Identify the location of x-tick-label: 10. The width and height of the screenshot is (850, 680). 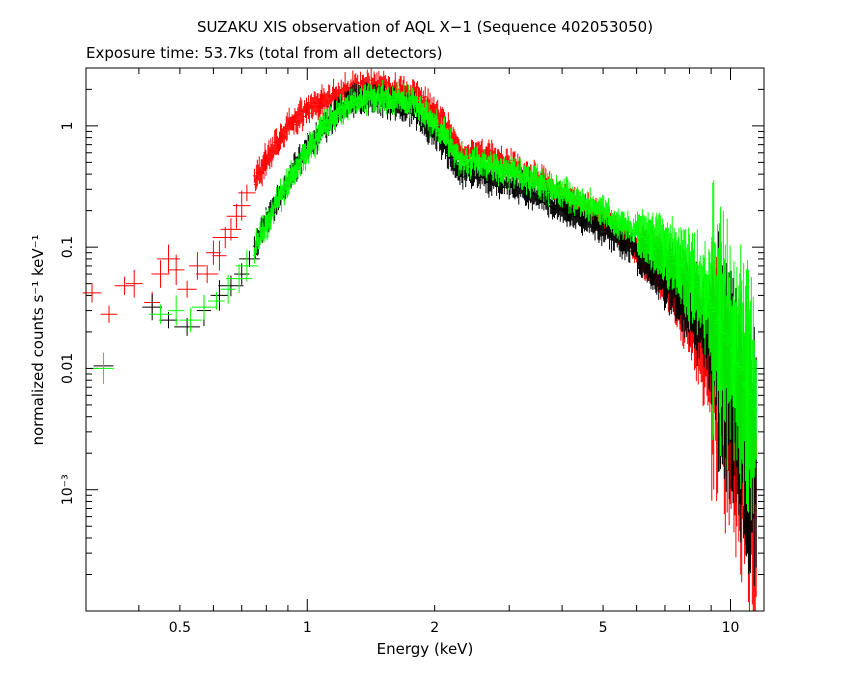
(731, 628).